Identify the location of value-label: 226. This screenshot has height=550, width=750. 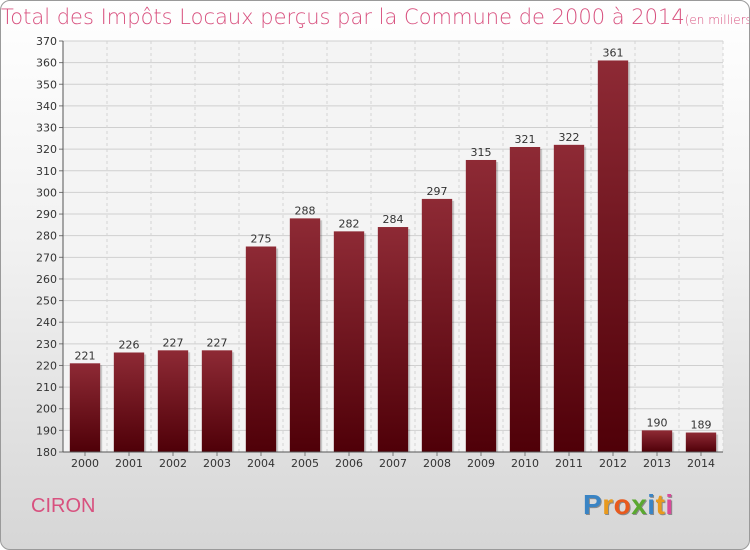
(129, 344).